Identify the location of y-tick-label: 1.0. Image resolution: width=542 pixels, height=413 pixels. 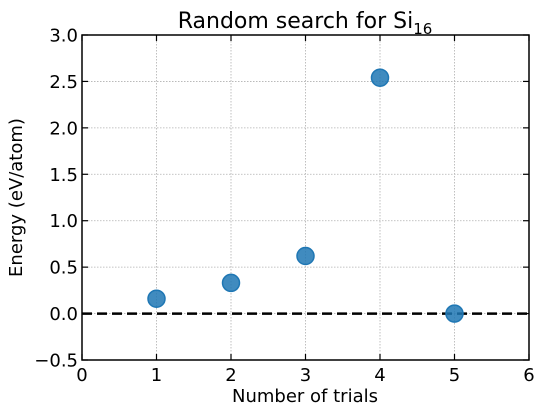
(63, 221).